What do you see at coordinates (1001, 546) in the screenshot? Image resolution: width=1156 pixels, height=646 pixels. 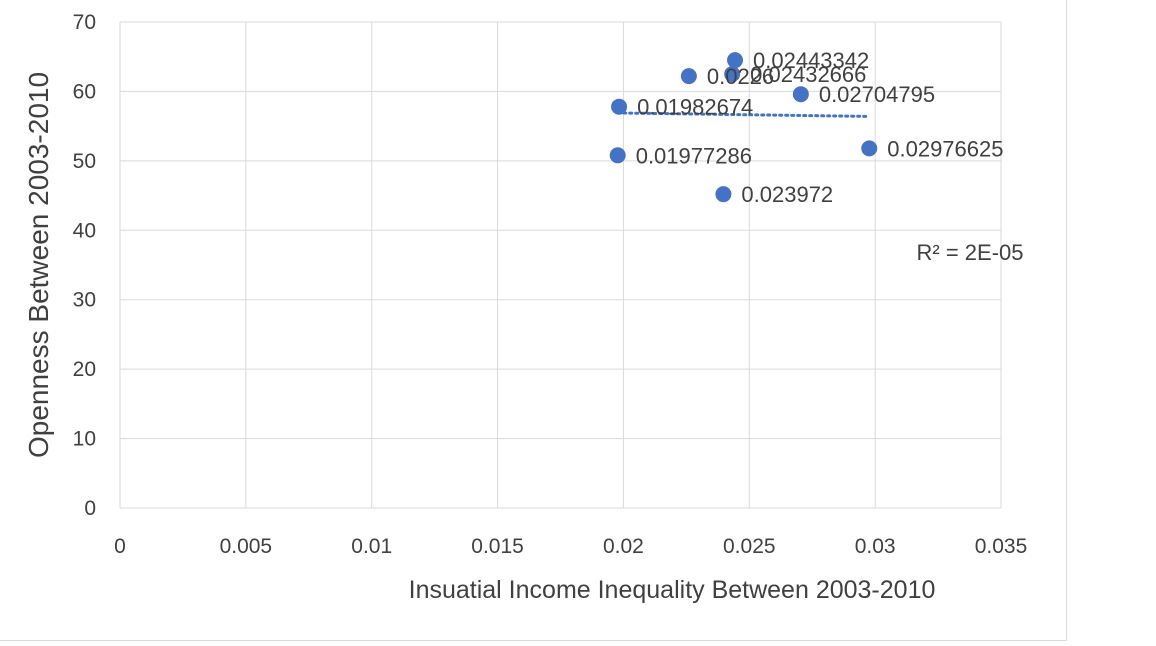 I see `x-tick-label: 0.035` at bounding box center [1001, 546].